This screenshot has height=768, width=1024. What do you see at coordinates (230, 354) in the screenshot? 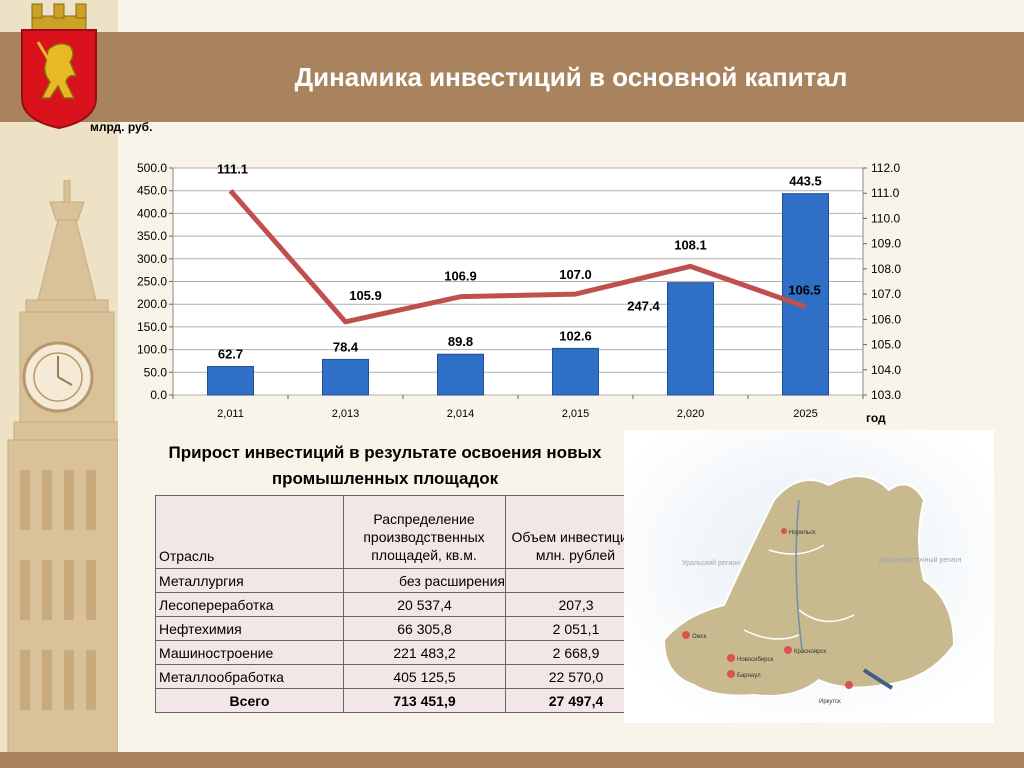
I see `bar-data-label: 62.7` at bounding box center [230, 354].